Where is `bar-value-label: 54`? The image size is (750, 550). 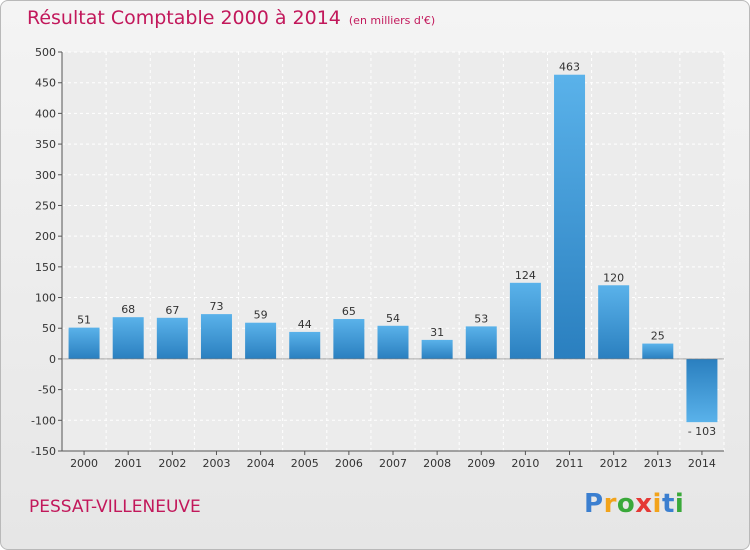 bar-value-label: 54 is located at coordinates (393, 318).